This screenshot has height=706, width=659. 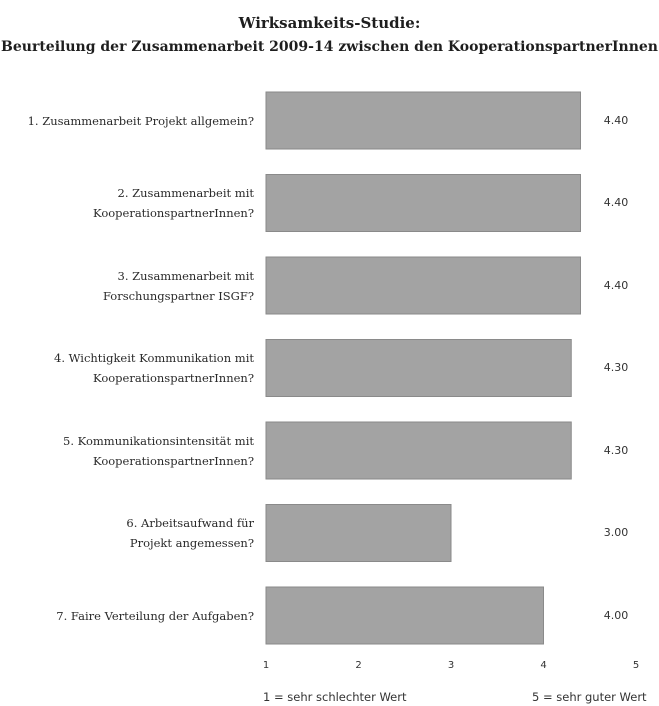 I want to click on x-tick-label: 2, so click(x=358, y=665).